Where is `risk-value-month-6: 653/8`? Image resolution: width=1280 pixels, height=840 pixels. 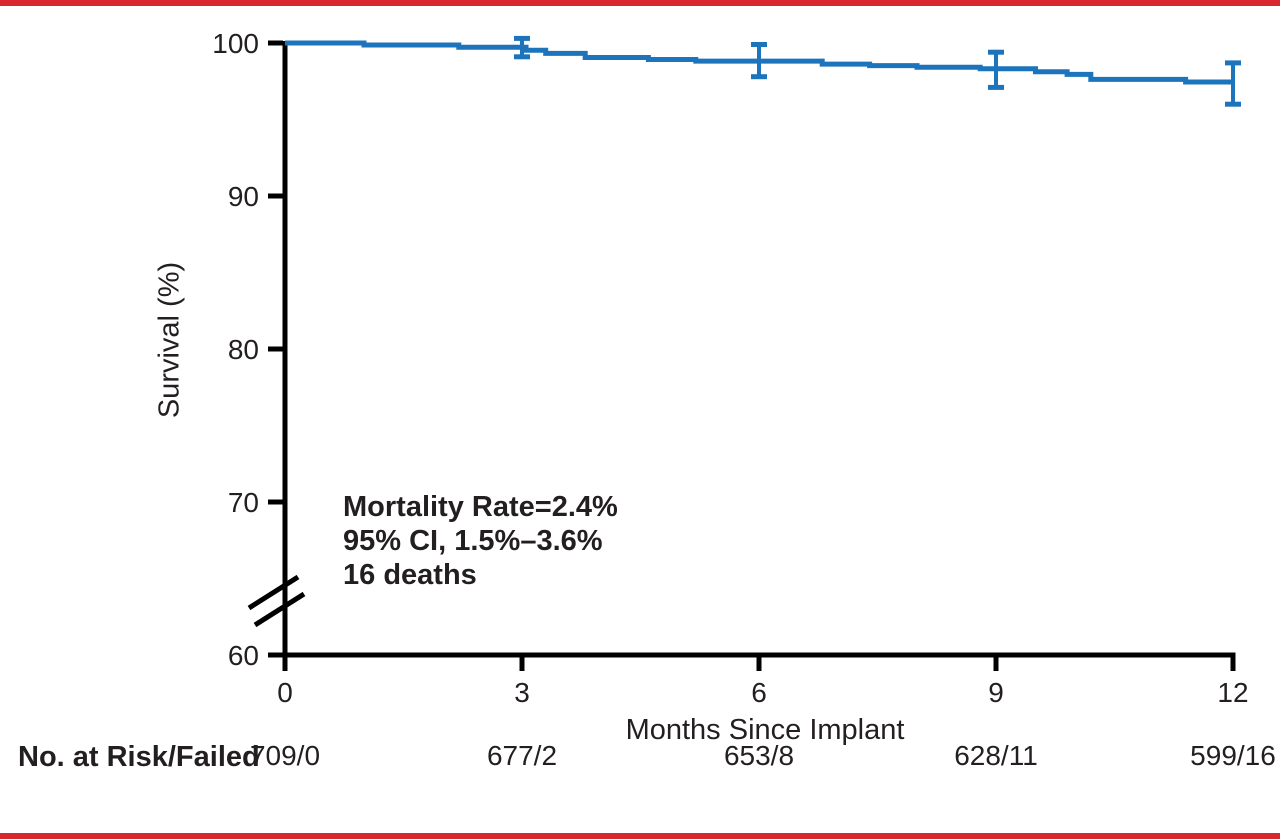 risk-value-month-6: 653/8 is located at coordinates (759, 755).